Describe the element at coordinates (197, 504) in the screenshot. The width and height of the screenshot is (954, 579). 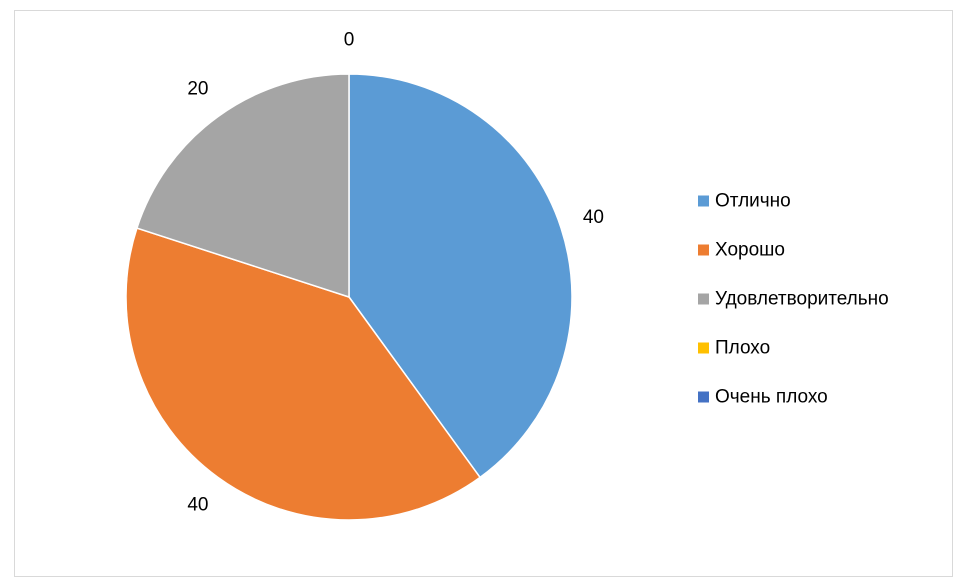
I see `data-label-1: 40` at that location.